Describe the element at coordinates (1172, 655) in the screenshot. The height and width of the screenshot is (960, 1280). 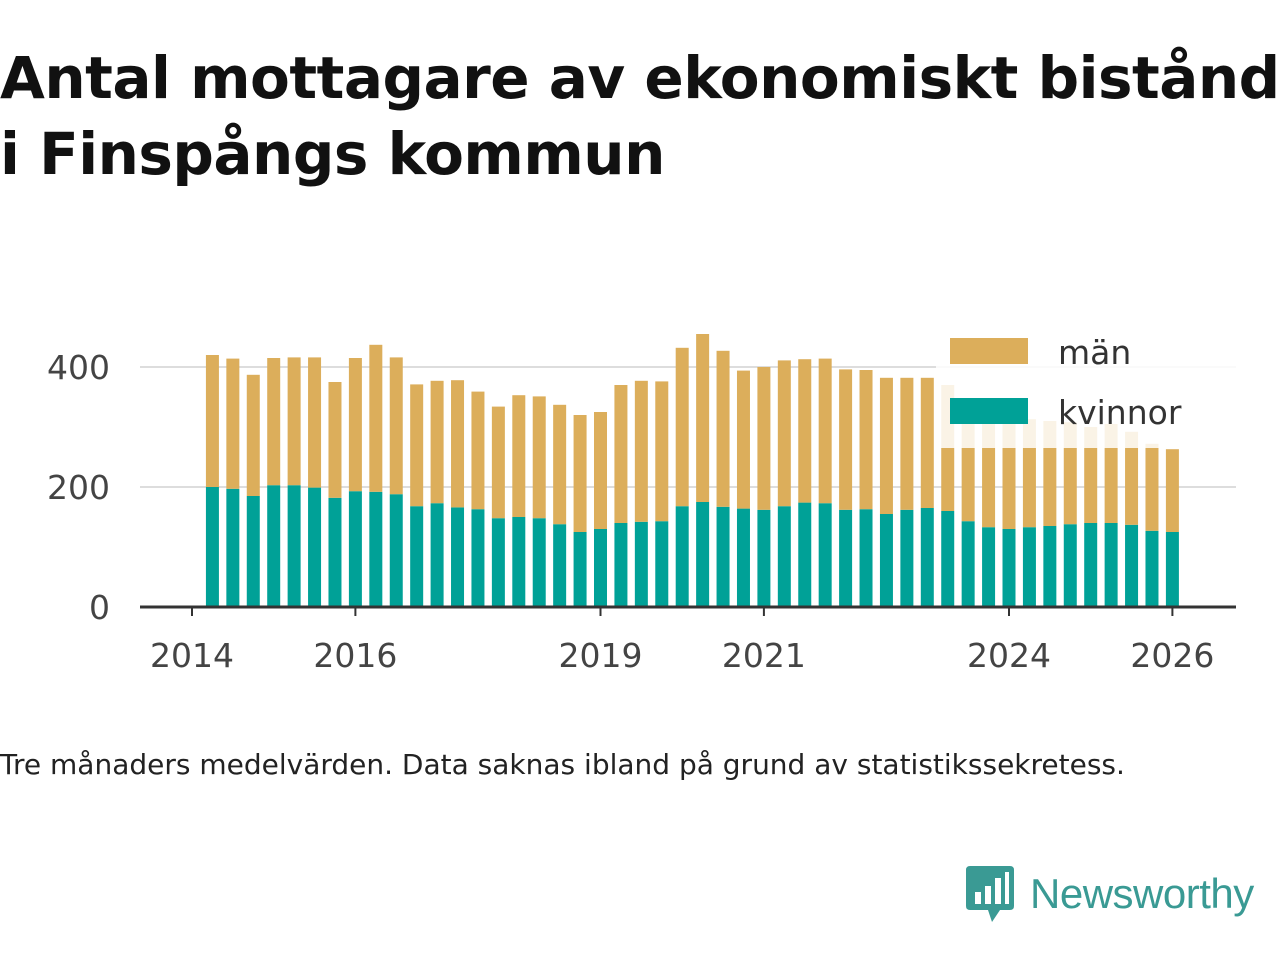
I see `x-tick-label: 2026` at that location.